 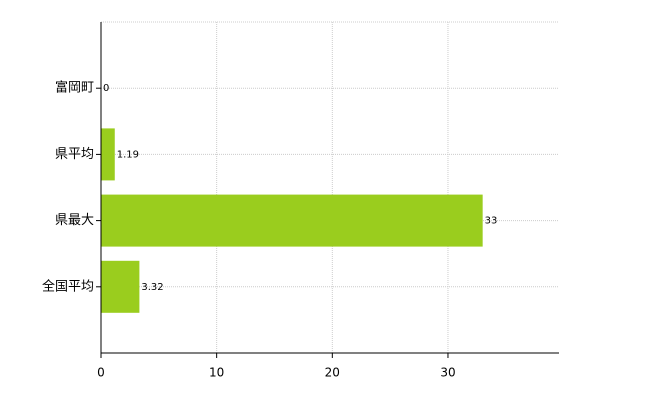 What do you see at coordinates (216, 373) in the screenshot?
I see `x-tick-label: 10` at bounding box center [216, 373].